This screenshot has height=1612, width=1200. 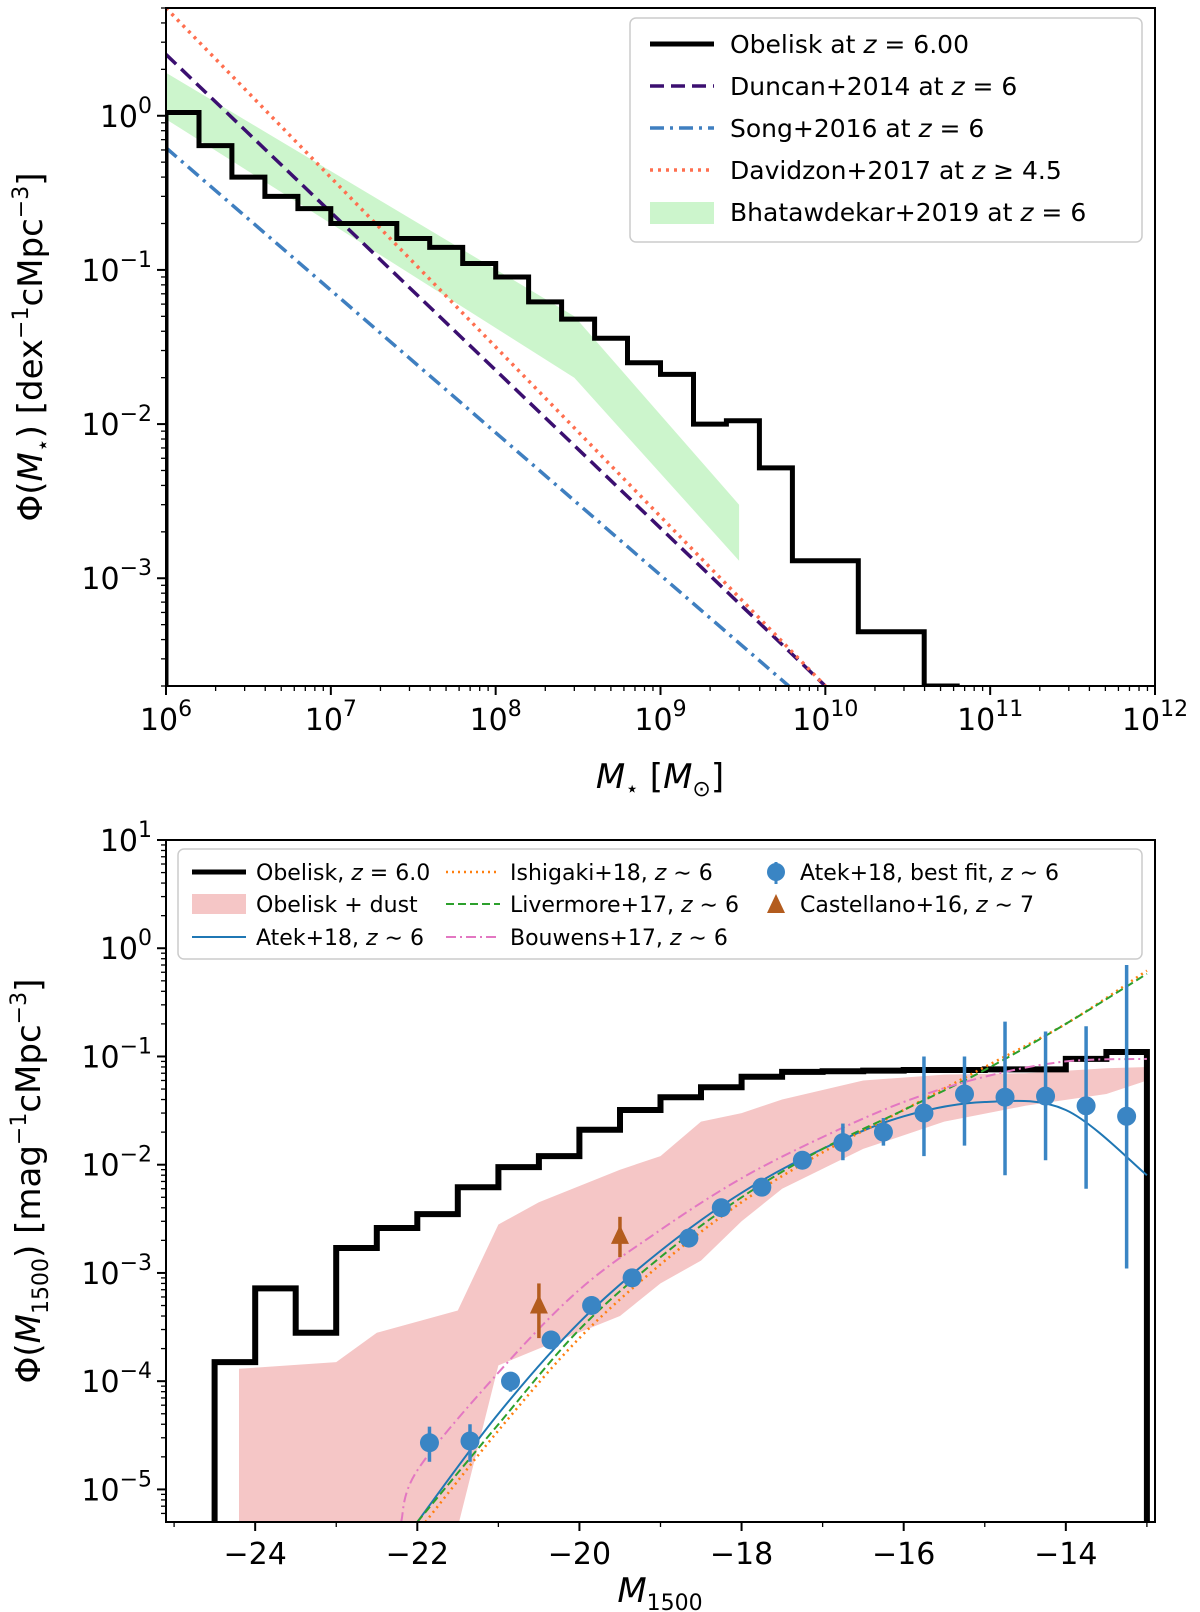 I want to click on legend-song: Song+2016 at z = 6, so click(x=857, y=128).